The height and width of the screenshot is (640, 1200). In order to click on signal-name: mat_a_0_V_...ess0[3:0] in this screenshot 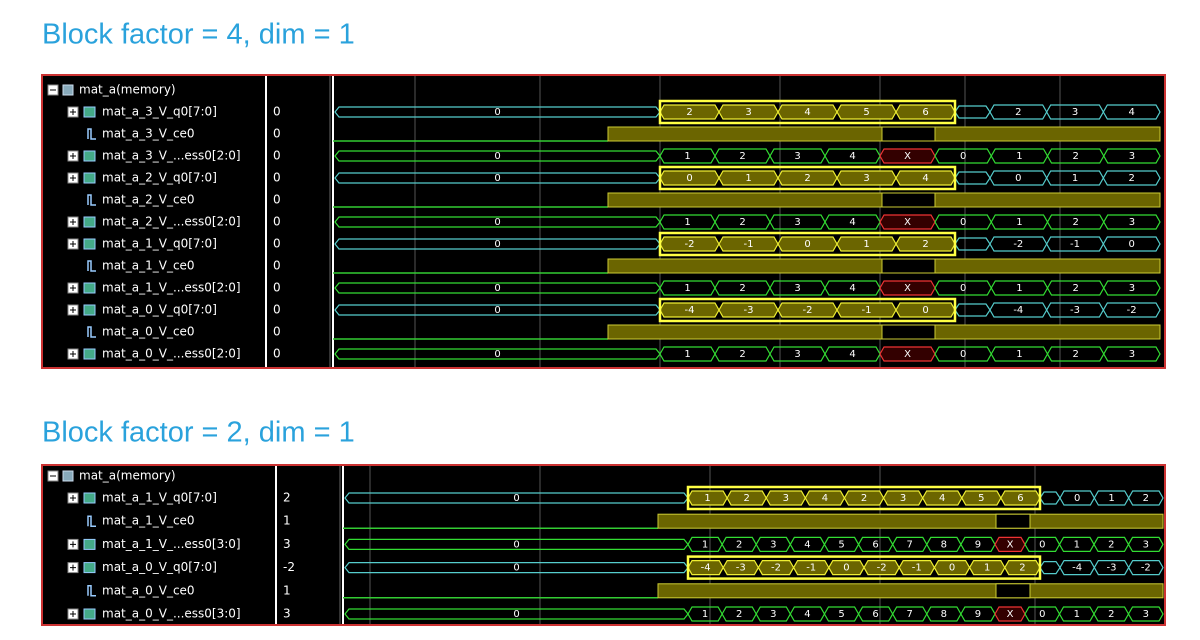, I will do `click(171, 614)`.